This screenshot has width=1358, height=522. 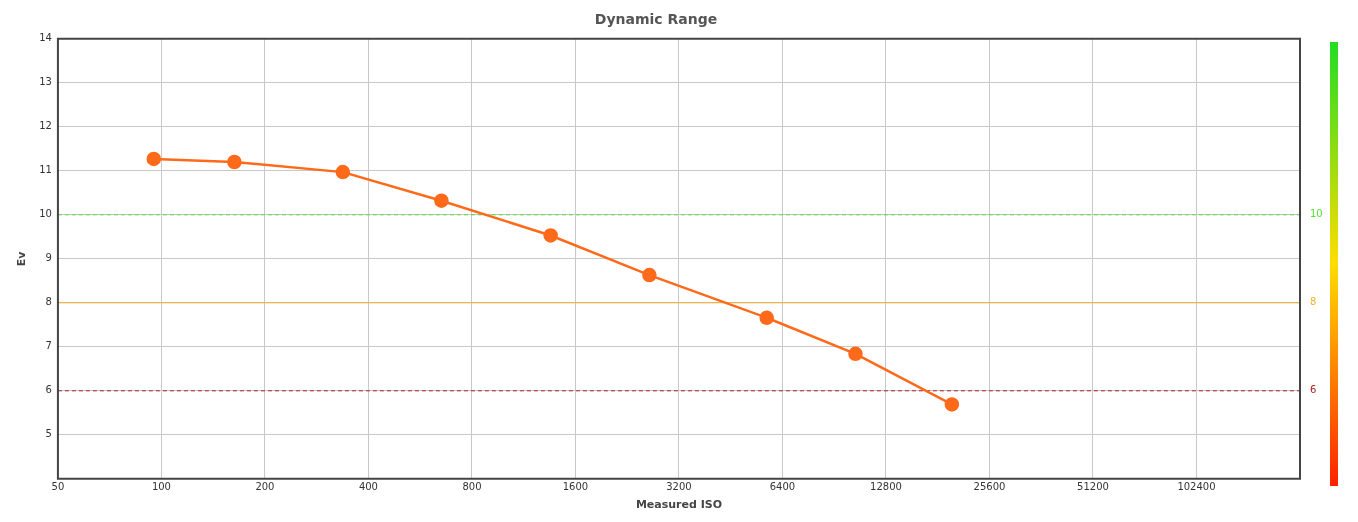 I want to click on x-tick-label: 100, so click(x=161, y=487).